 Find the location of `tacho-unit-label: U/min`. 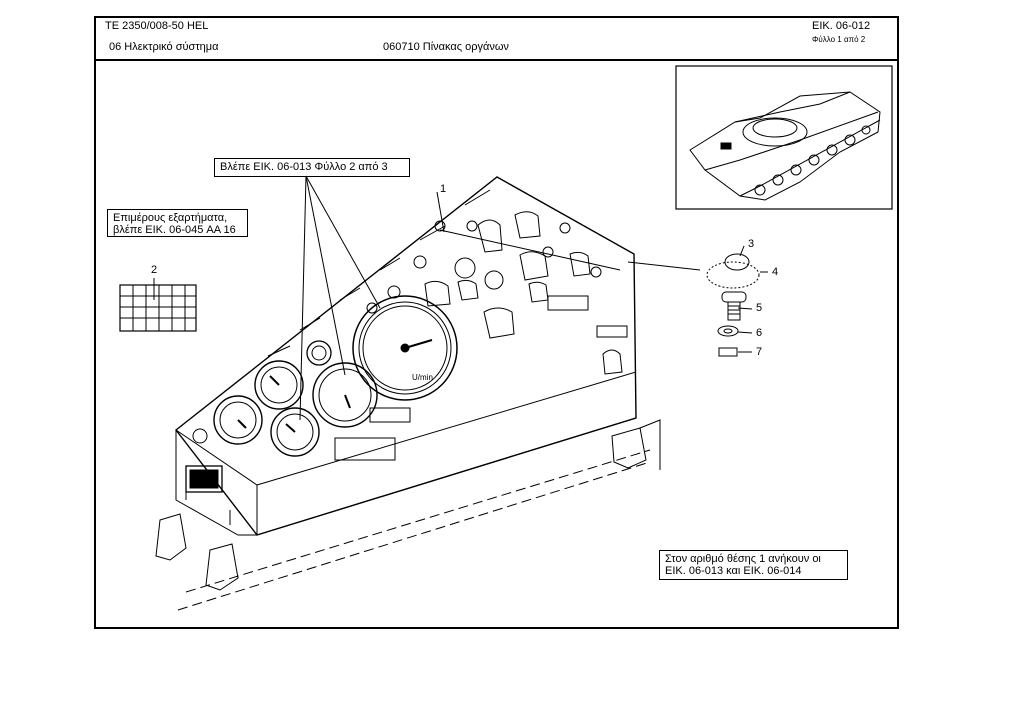

tacho-unit-label: U/min is located at coordinates (422, 377).